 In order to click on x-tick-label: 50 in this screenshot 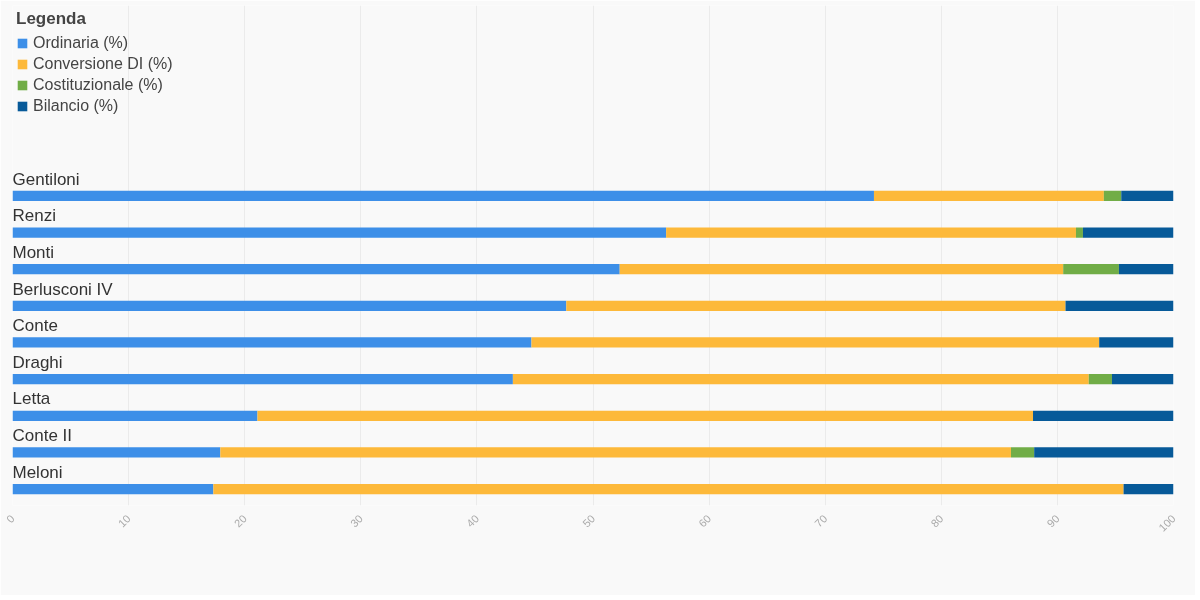, I will do `click(589, 521)`.